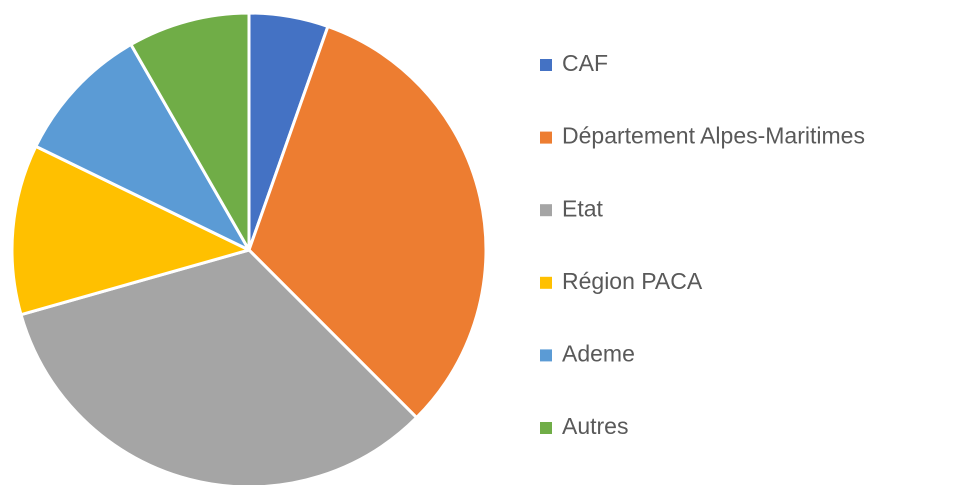 This screenshot has height=485, width=962. What do you see at coordinates (595, 426) in the screenshot?
I see `legend-label: Autres` at bounding box center [595, 426].